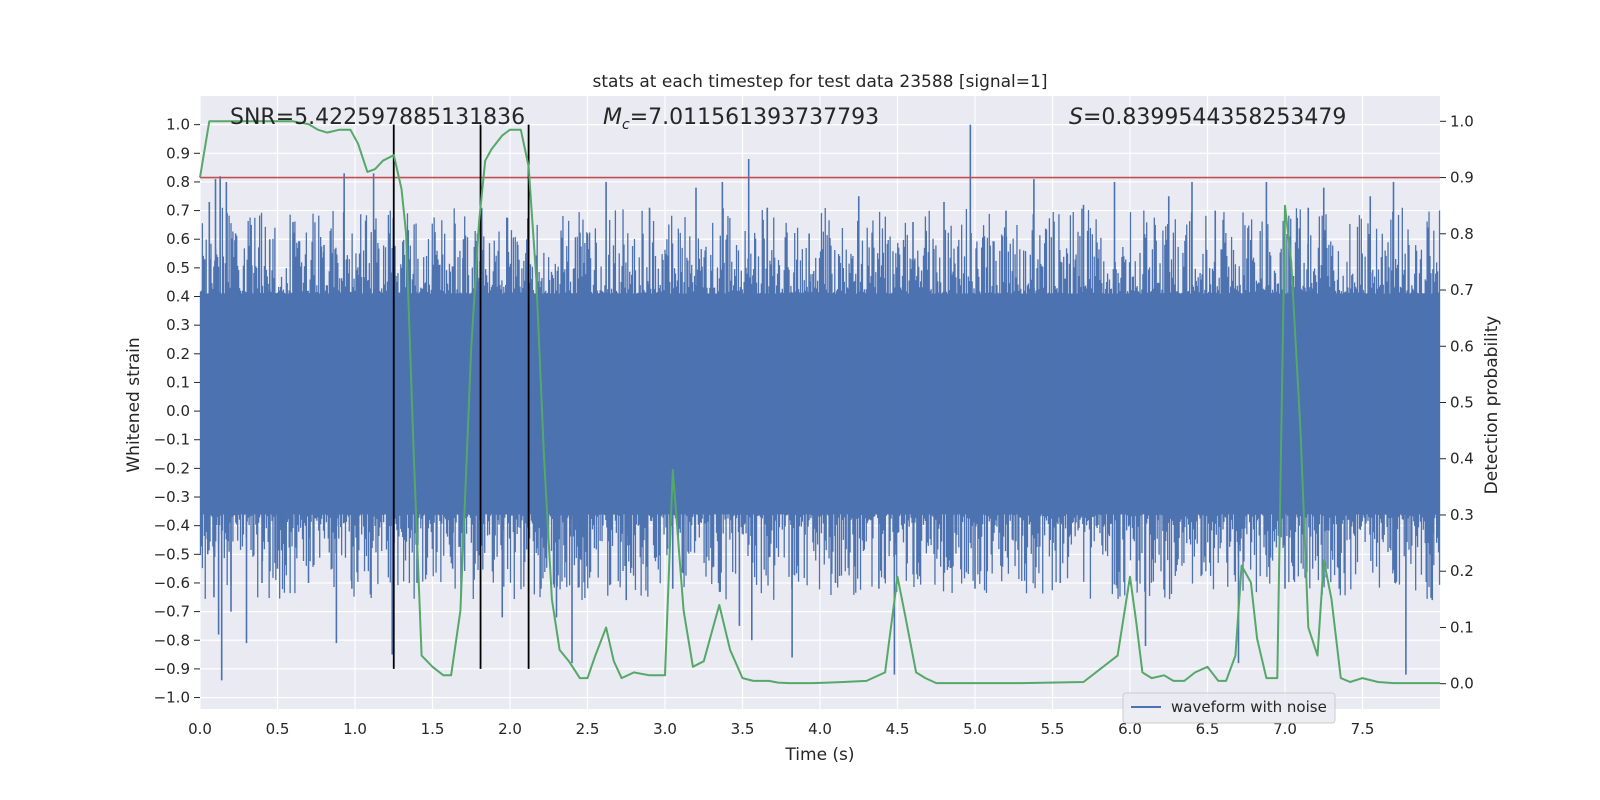 The image size is (1600, 800). I want to click on y-tick-label: 0.0, so click(178, 411).